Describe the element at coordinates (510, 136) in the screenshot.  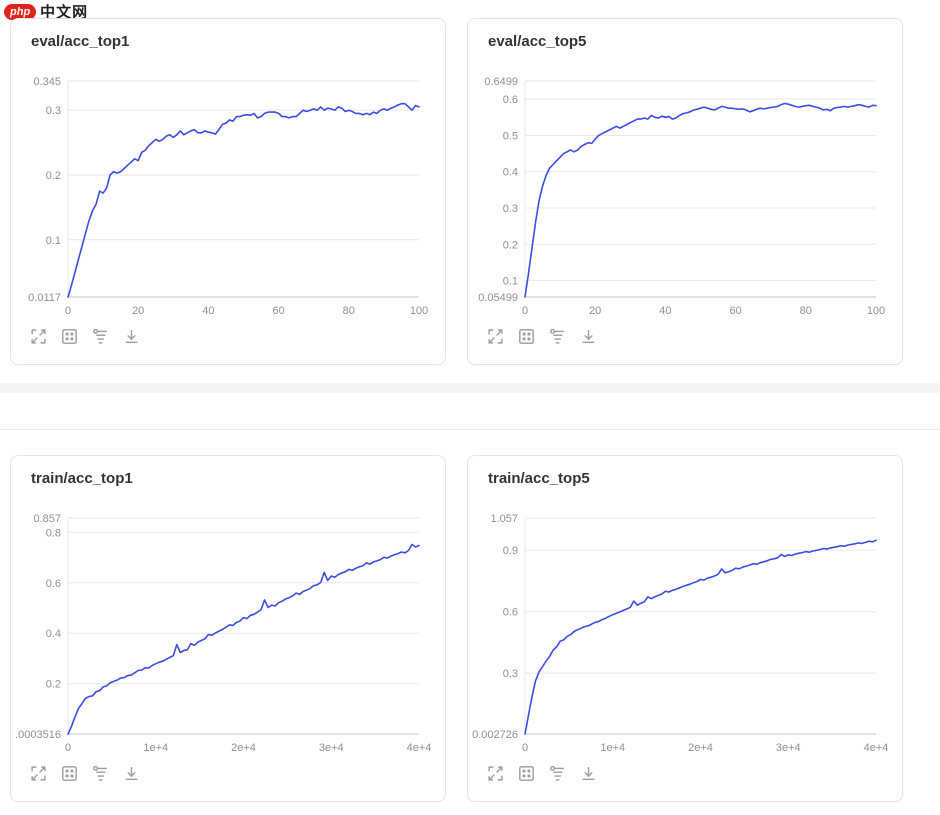
I see `svg-text: 0.5` at that location.